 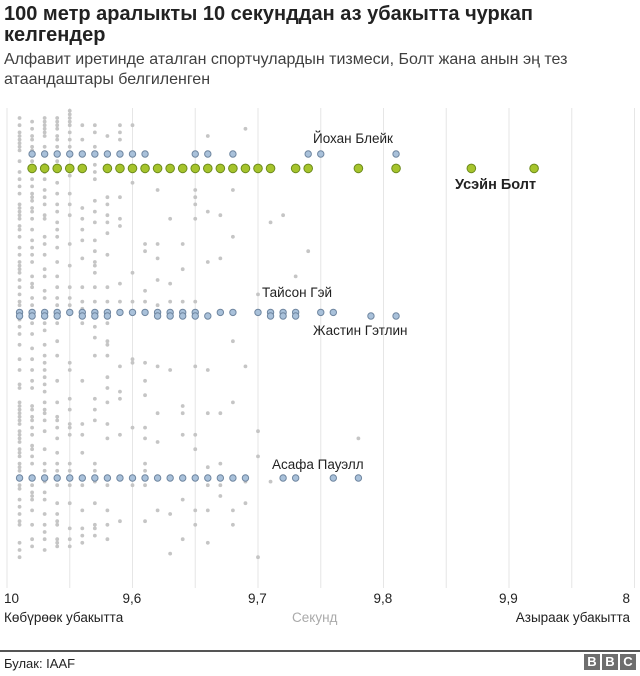 I want to click on label-powell: Асафа Пауэлл, so click(x=318, y=464).